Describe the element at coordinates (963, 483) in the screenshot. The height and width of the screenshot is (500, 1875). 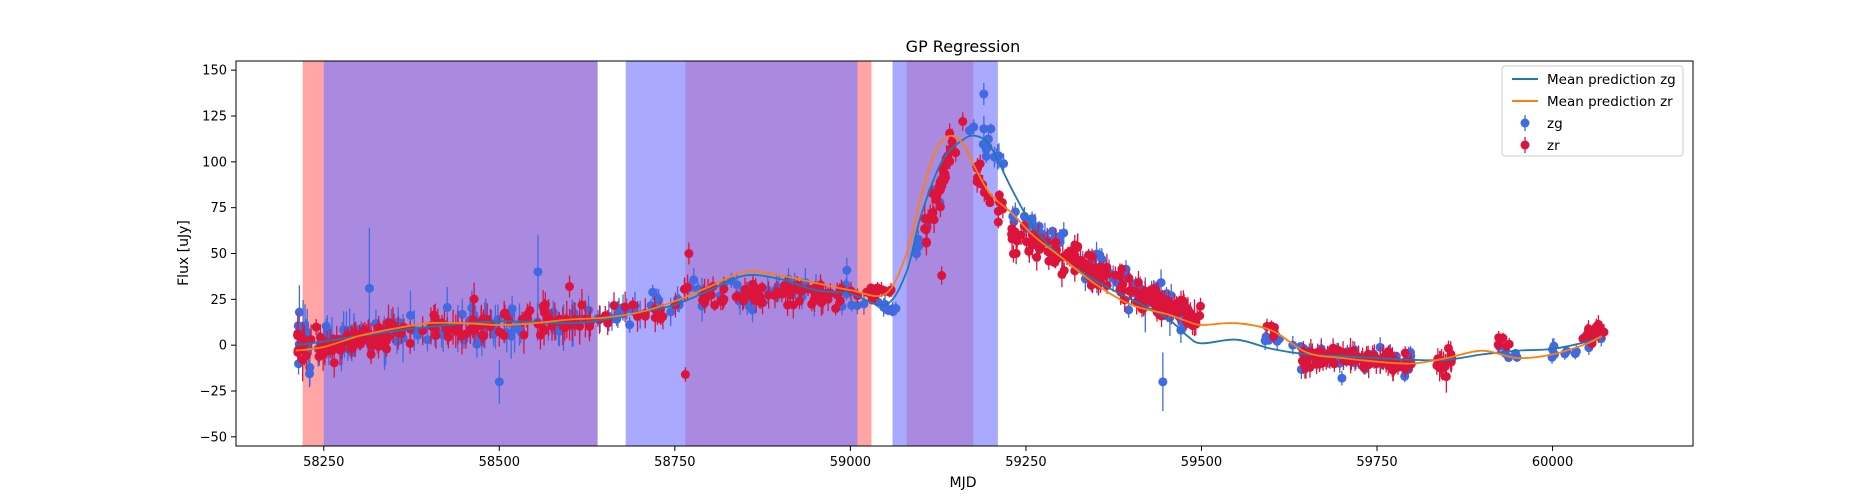
I see `x-axis-label: MJD` at that location.